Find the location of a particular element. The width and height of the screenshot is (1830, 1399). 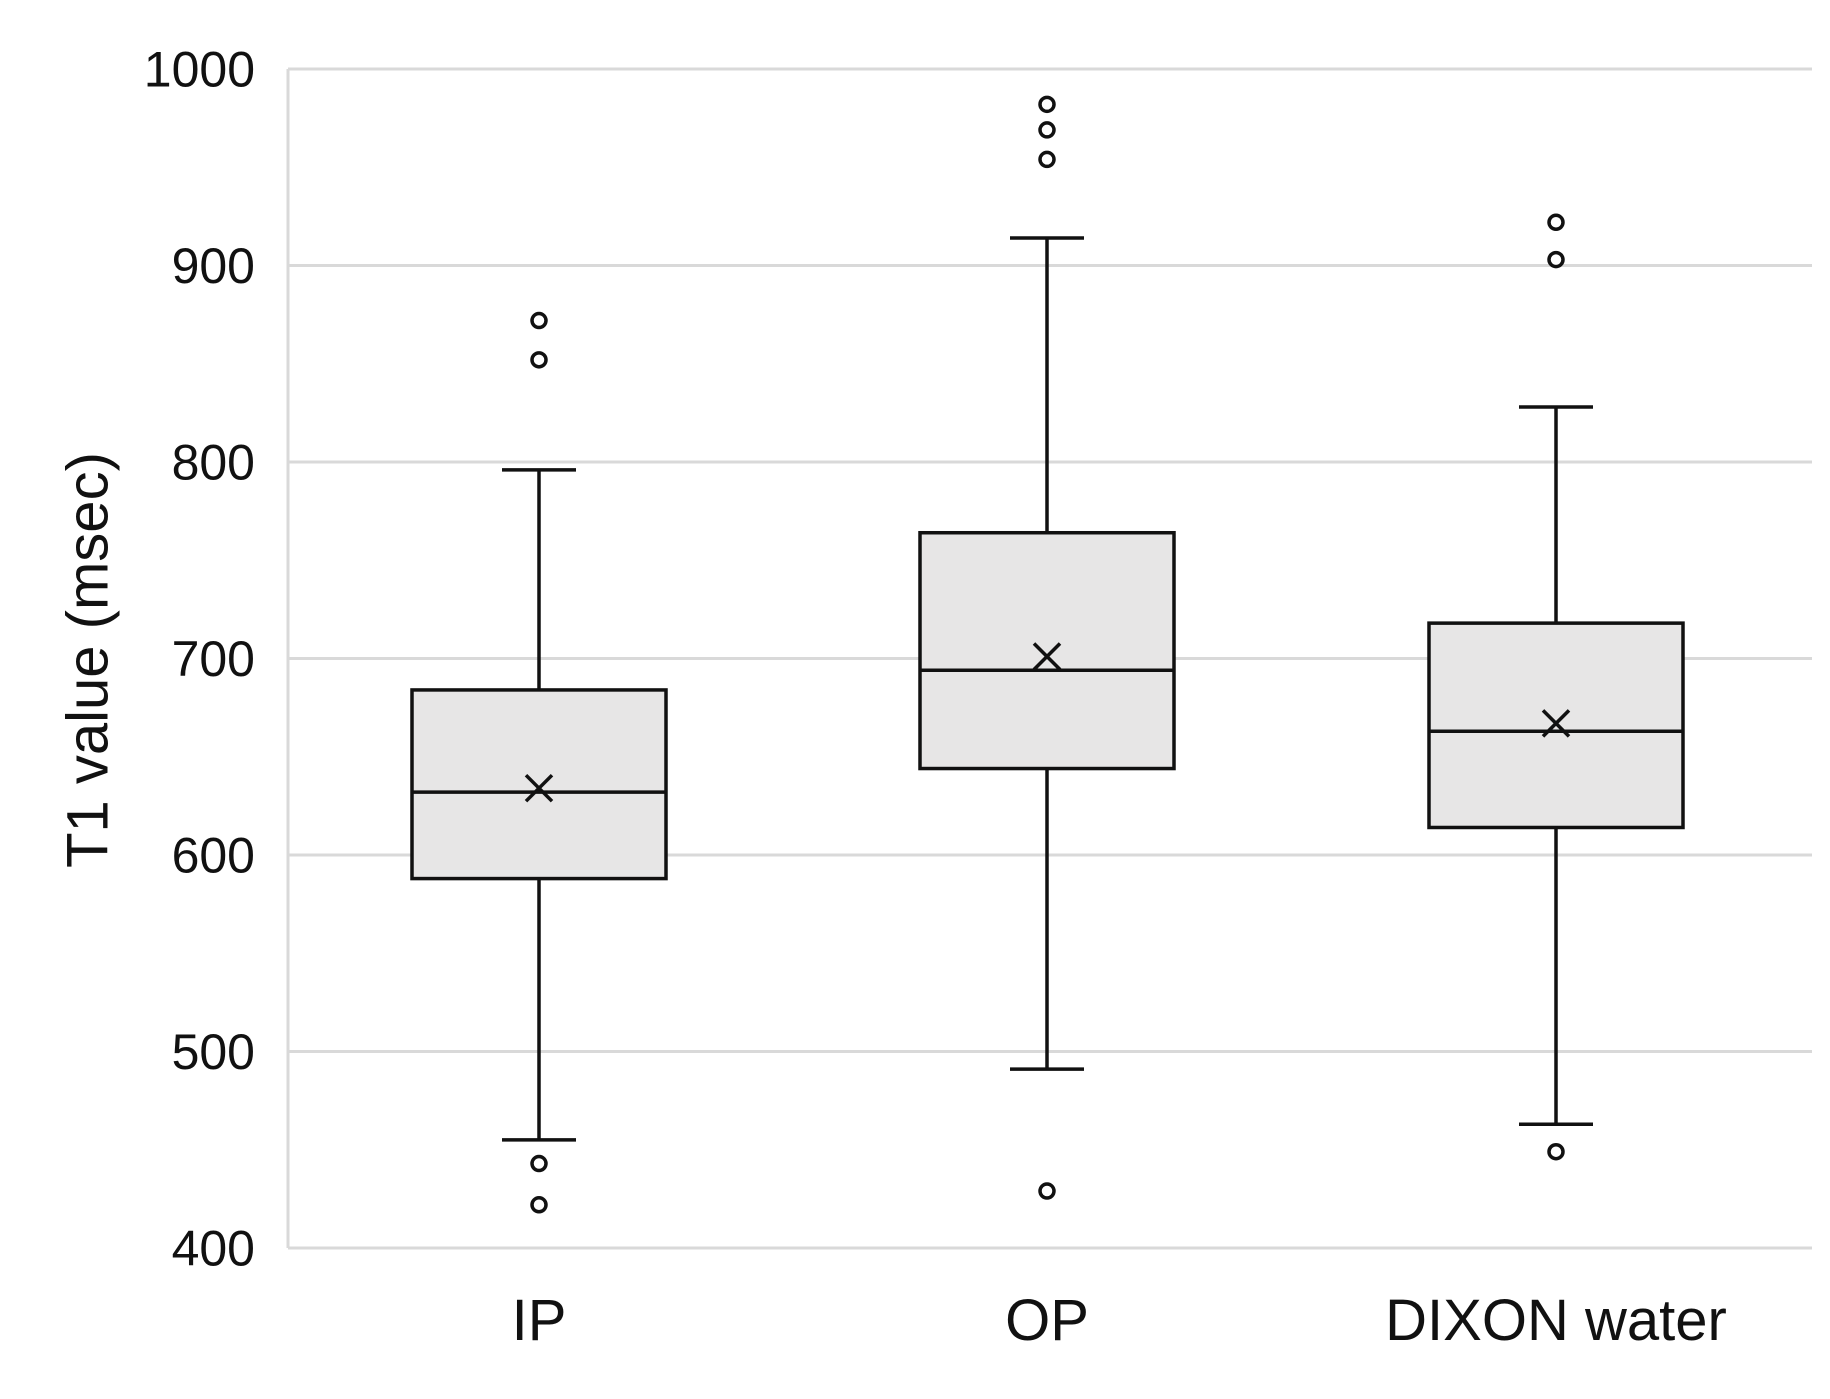

box-group-op is located at coordinates (1047, 647).